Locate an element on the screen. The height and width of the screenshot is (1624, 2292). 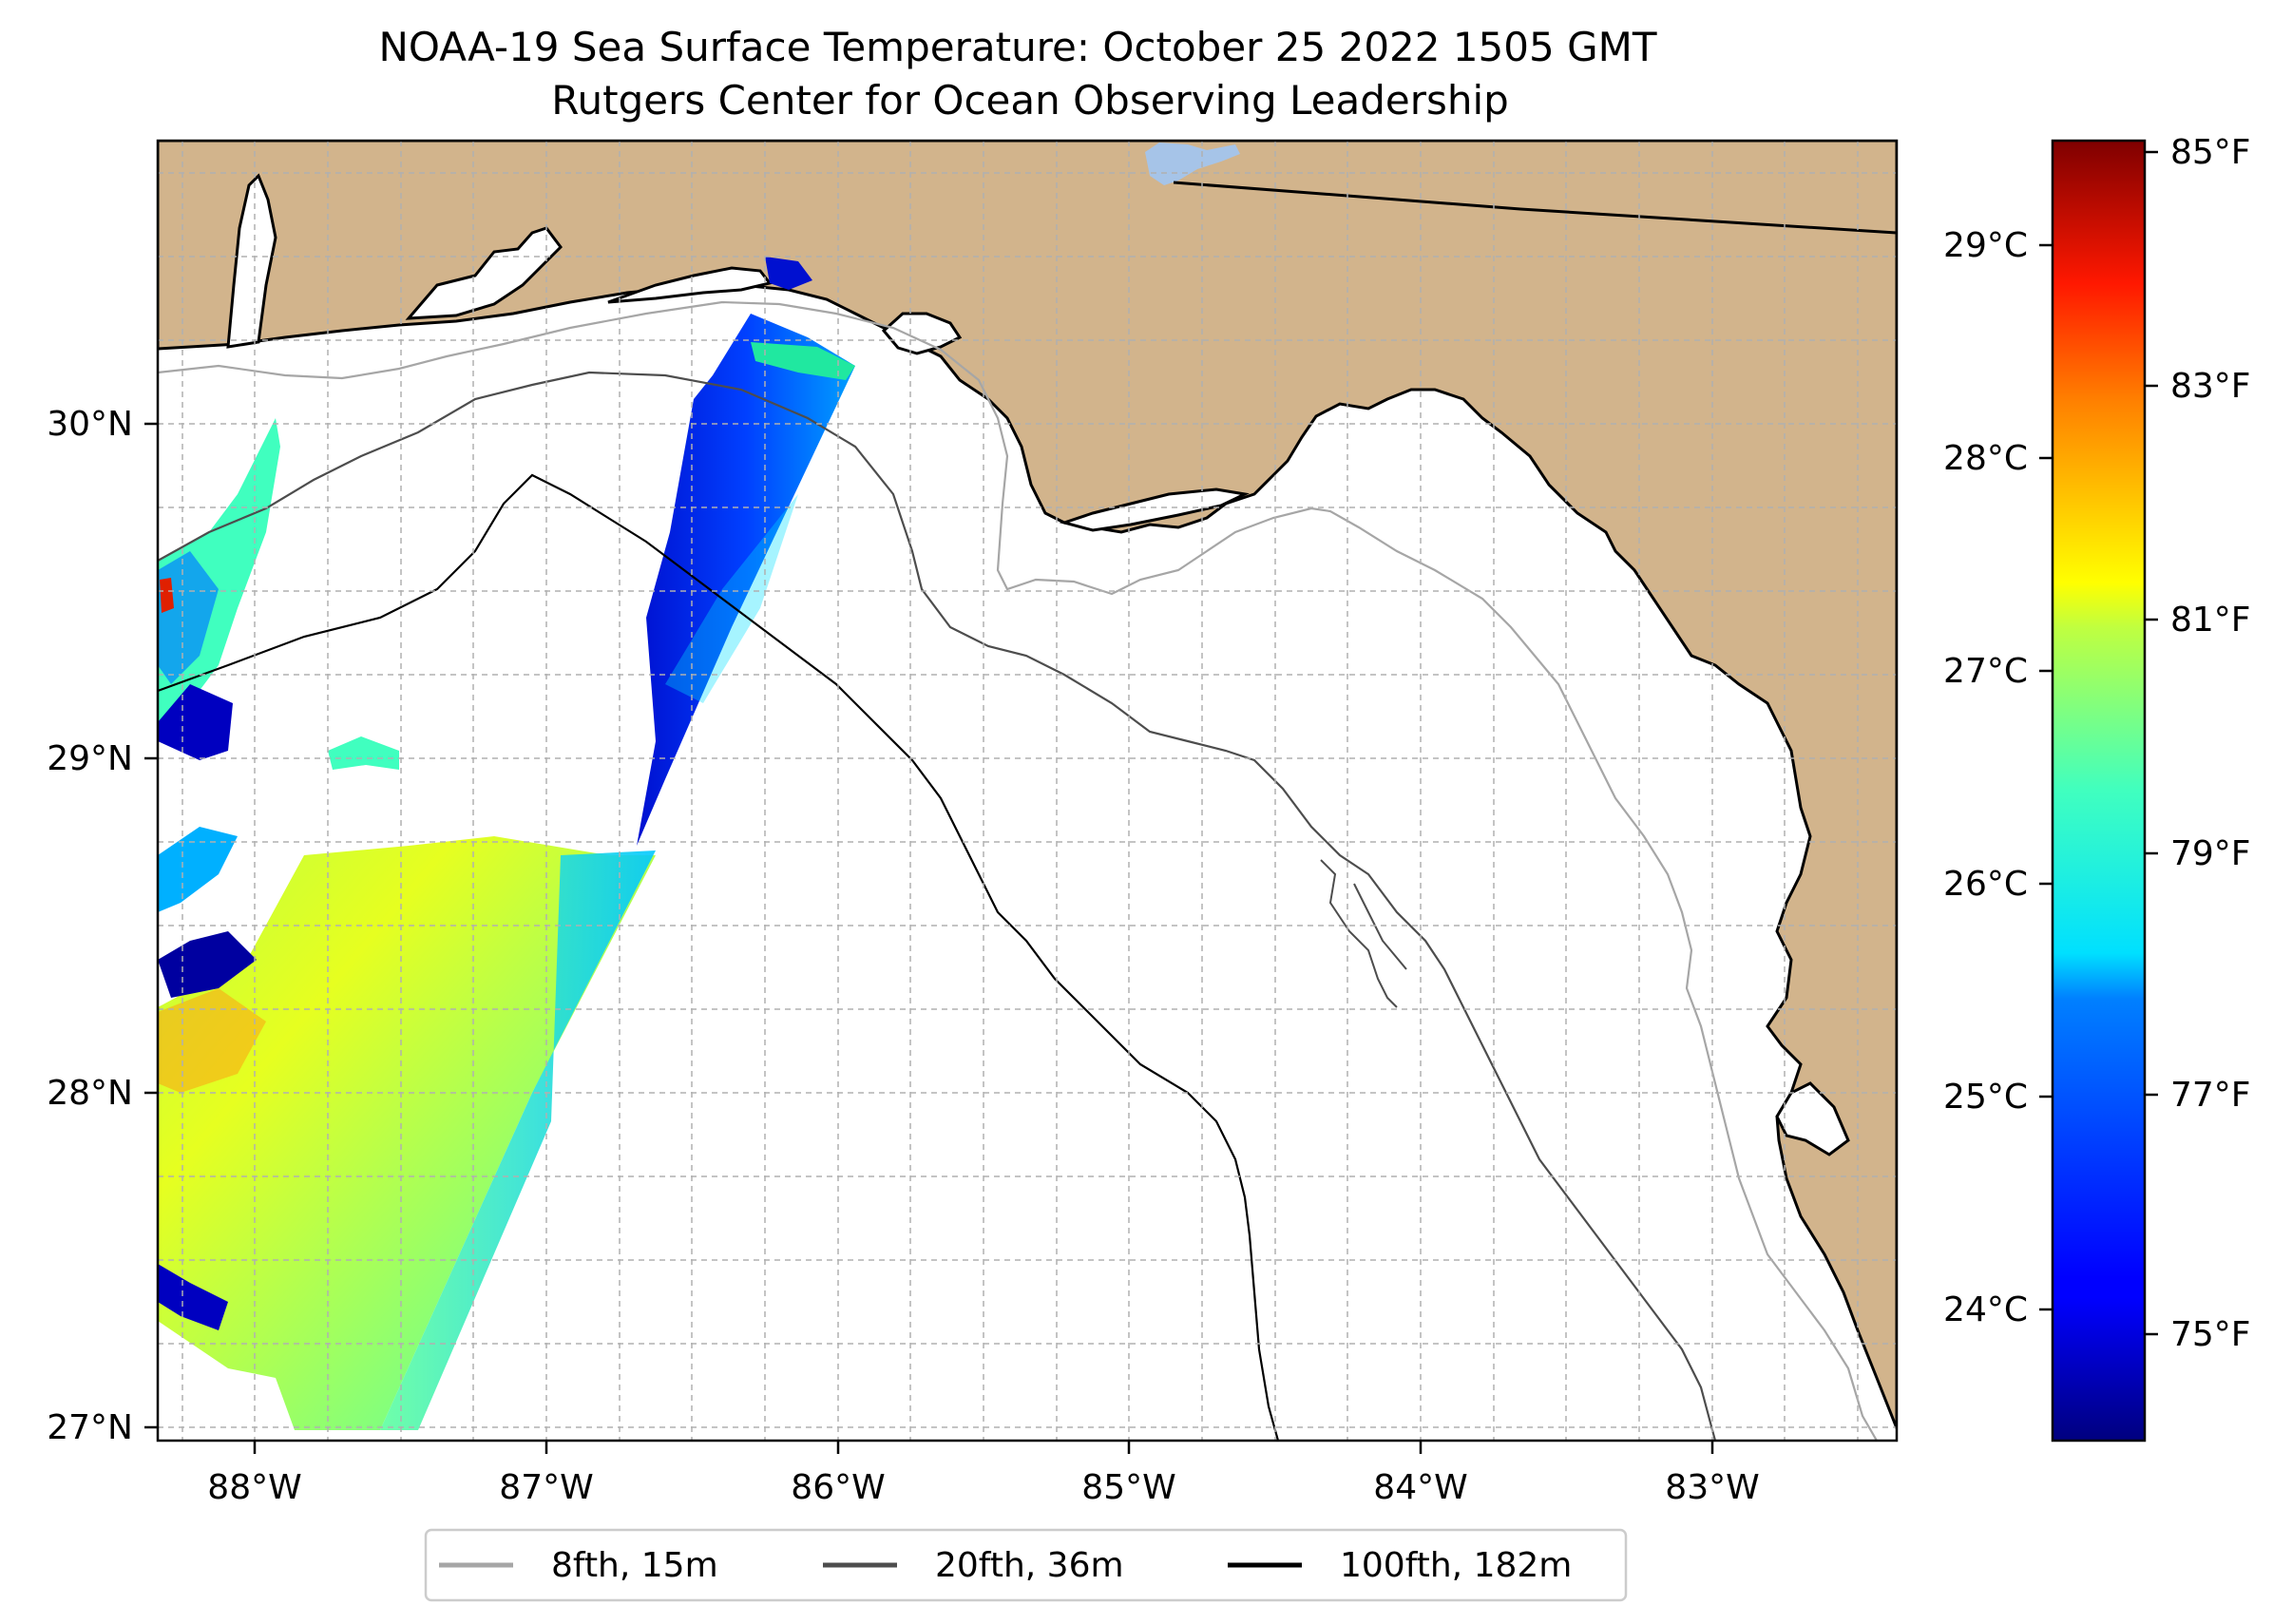
lat-tick-label: 30°N is located at coordinates (90, 424).